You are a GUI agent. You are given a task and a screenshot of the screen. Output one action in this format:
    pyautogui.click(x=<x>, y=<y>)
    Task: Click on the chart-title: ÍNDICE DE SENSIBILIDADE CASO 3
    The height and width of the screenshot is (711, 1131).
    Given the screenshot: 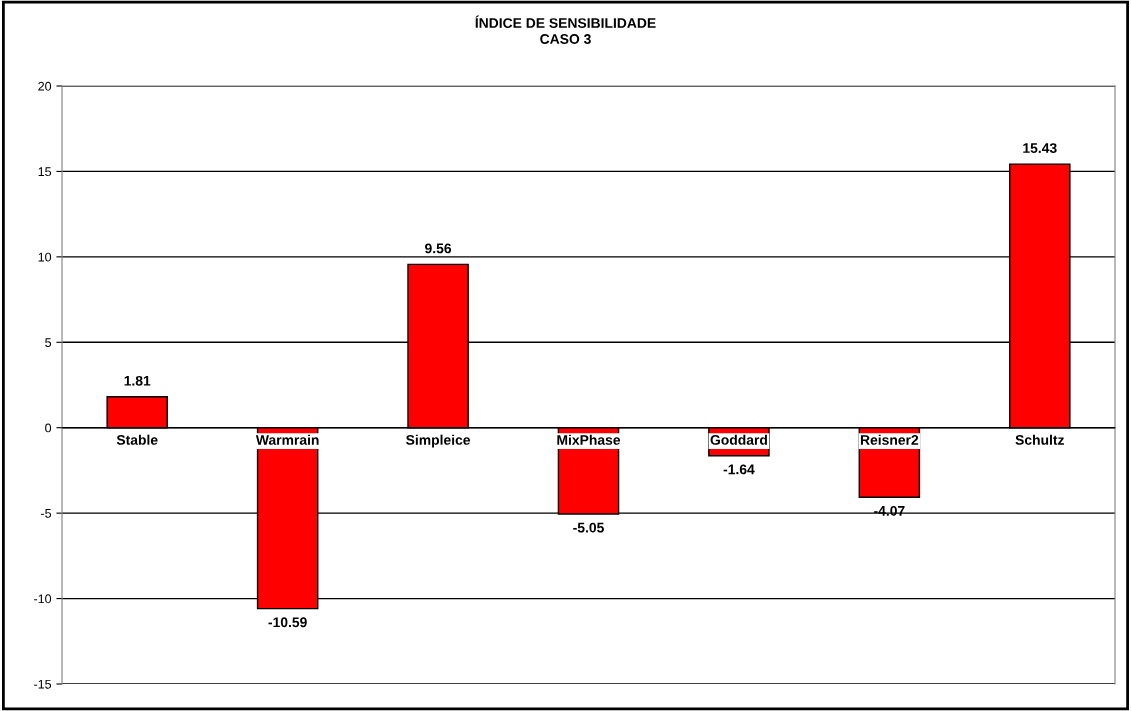 What is the action you would take?
    pyautogui.click(x=565, y=29)
    